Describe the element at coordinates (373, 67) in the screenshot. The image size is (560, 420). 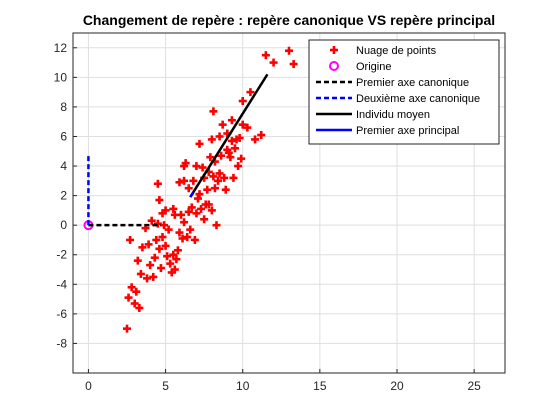
I see `legend-label: Origine` at that location.